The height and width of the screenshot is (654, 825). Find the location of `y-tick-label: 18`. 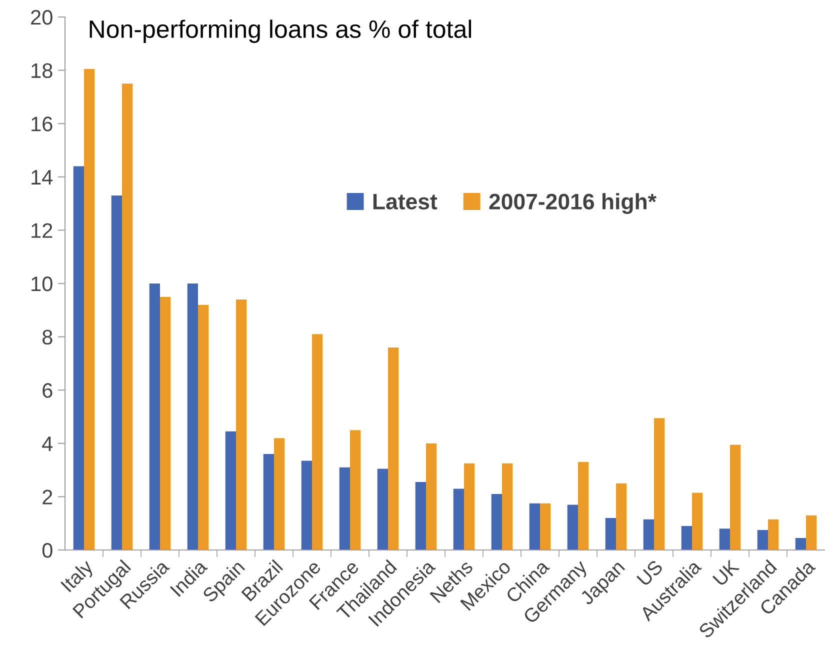

y-tick-label: 18 is located at coordinates (42, 70).